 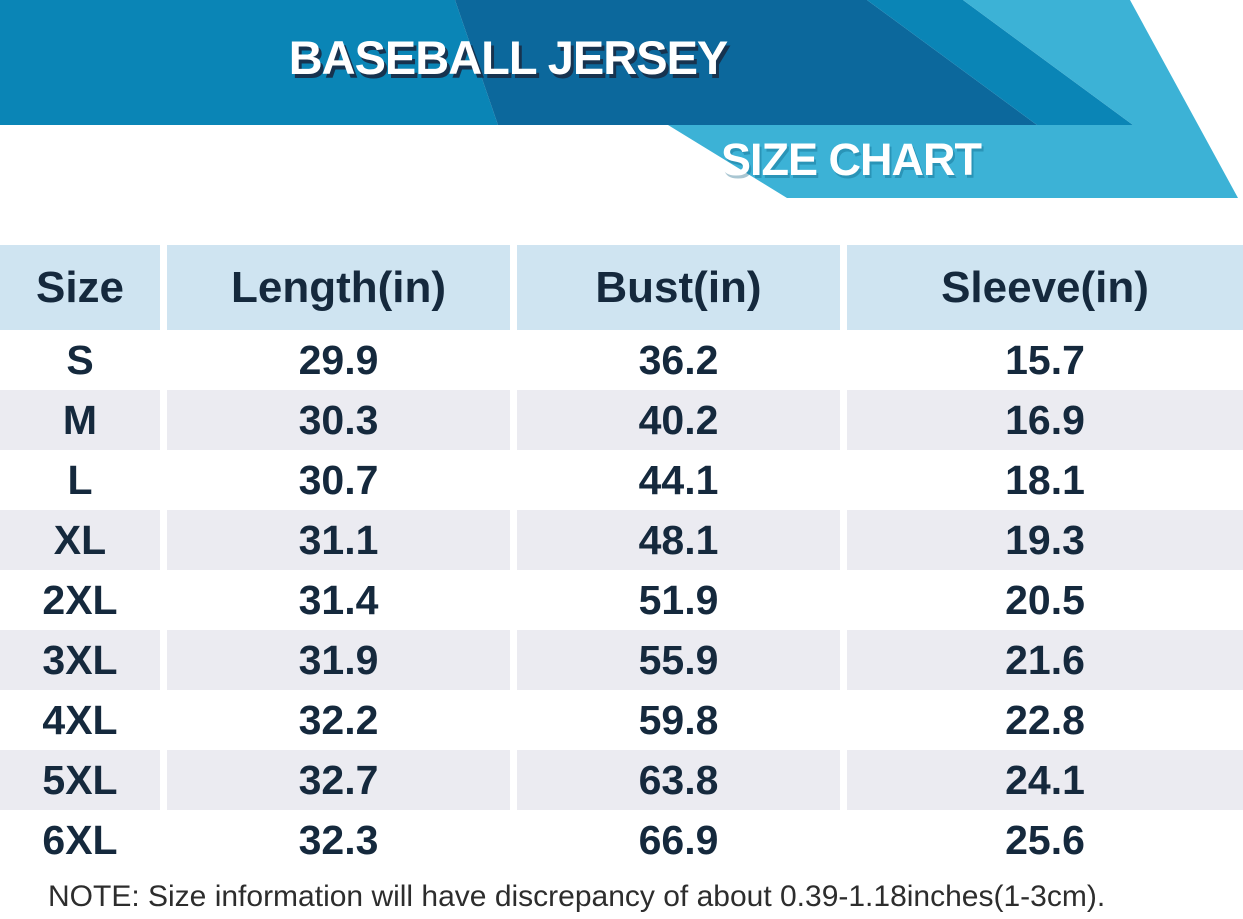 What do you see at coordinates (338, 780) in the screenshot?
I see `measurement-cell: 32.7` at bounding box center [338, 780].